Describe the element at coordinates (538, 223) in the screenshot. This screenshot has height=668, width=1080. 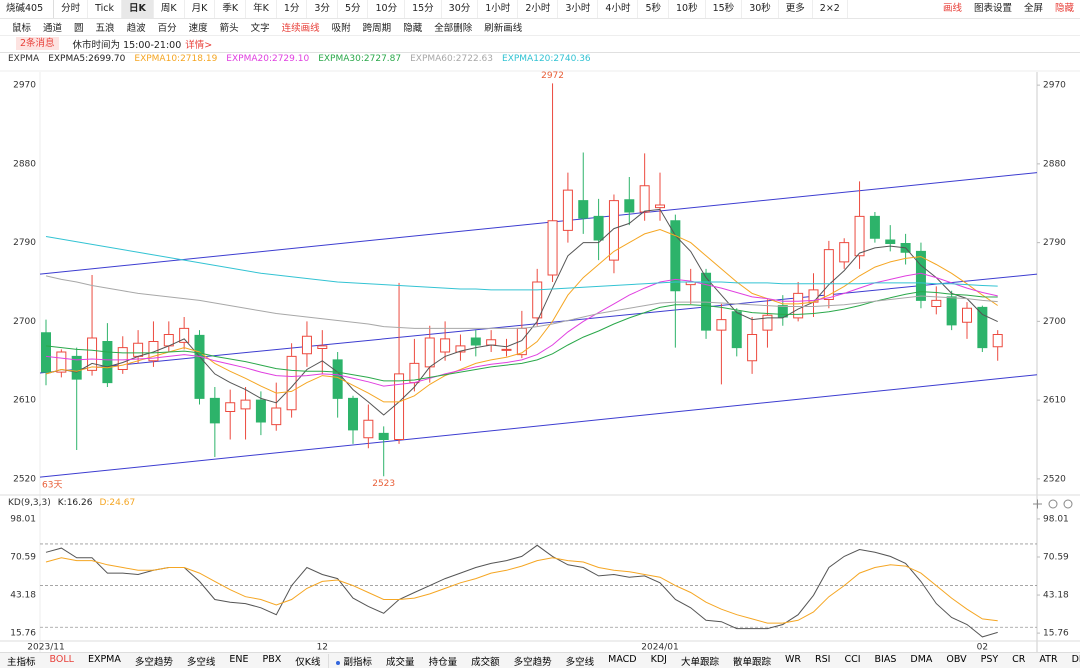
I see `channel-line` at that location.